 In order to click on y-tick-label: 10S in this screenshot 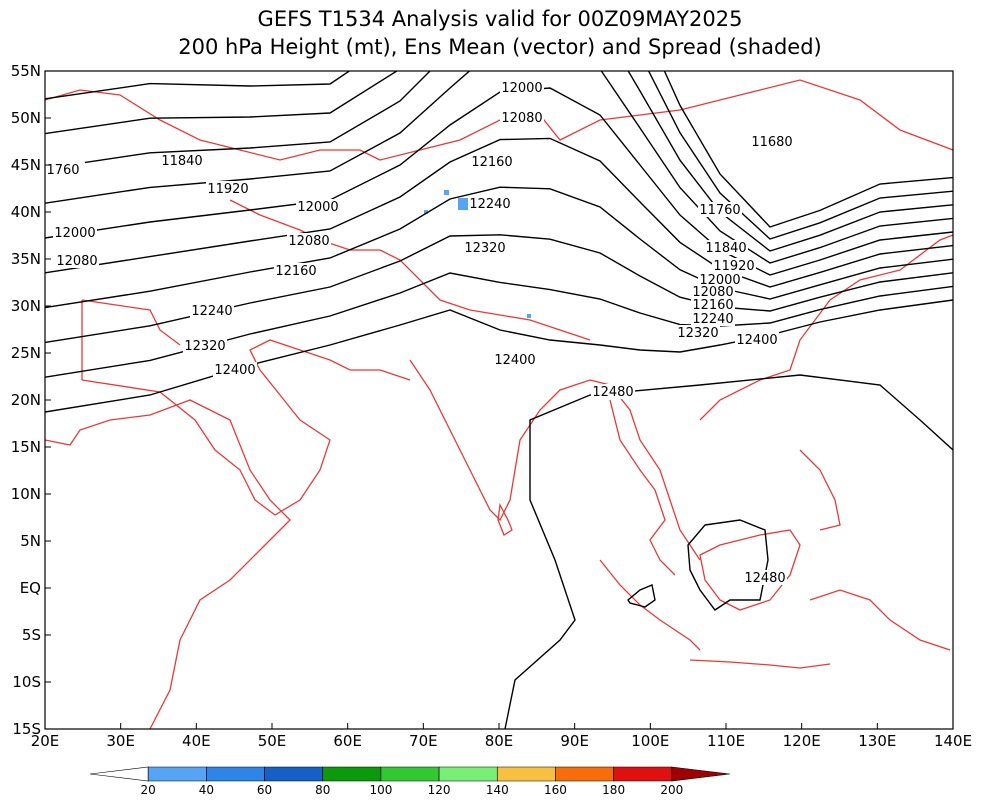, I will do `click(26, 682)`.